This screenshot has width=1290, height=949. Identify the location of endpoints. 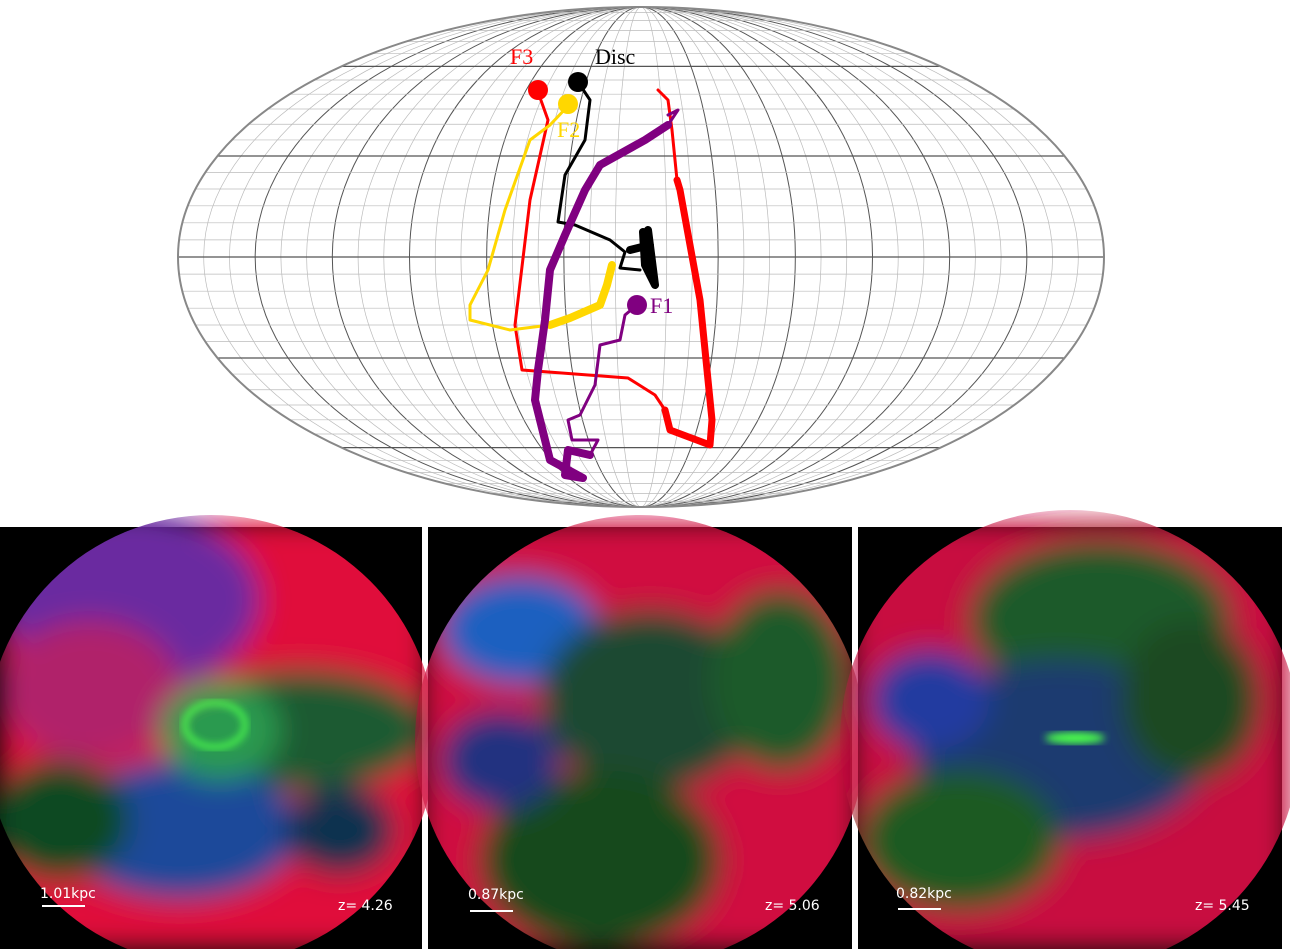
(587, 193).